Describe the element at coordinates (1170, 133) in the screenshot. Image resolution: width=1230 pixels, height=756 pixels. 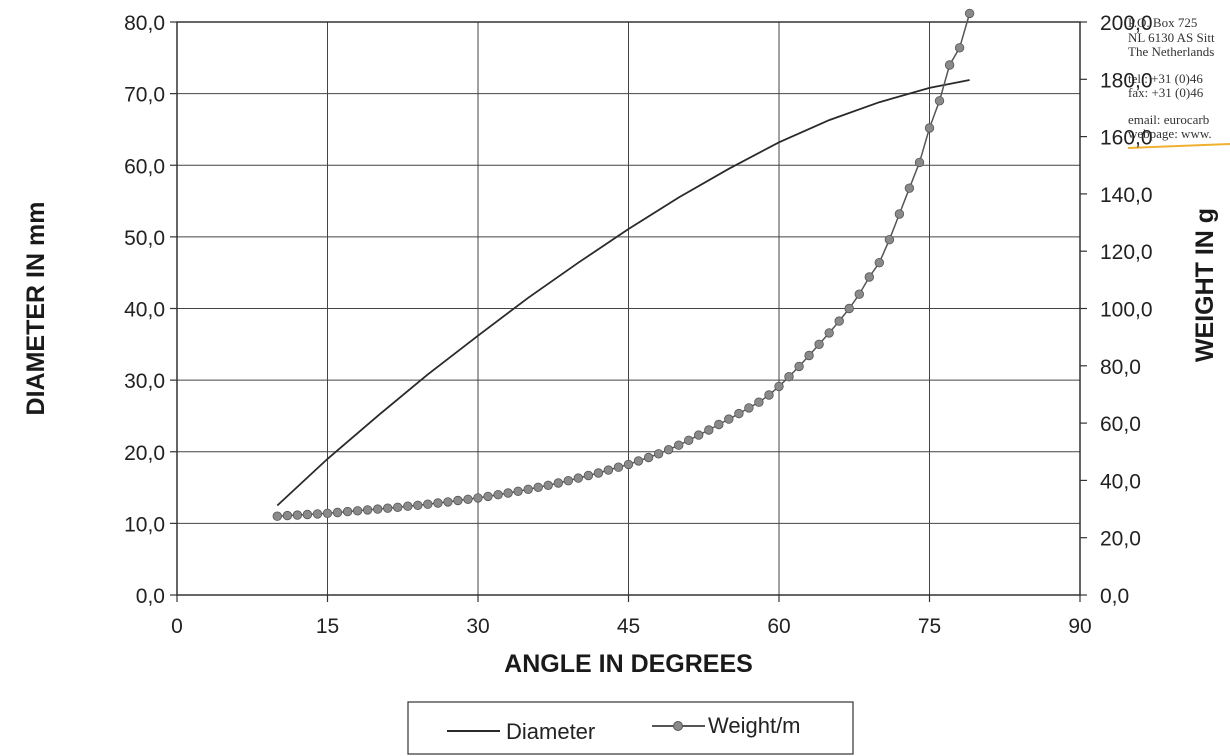
I see `letterhead-line: webpage: www.` at that location.